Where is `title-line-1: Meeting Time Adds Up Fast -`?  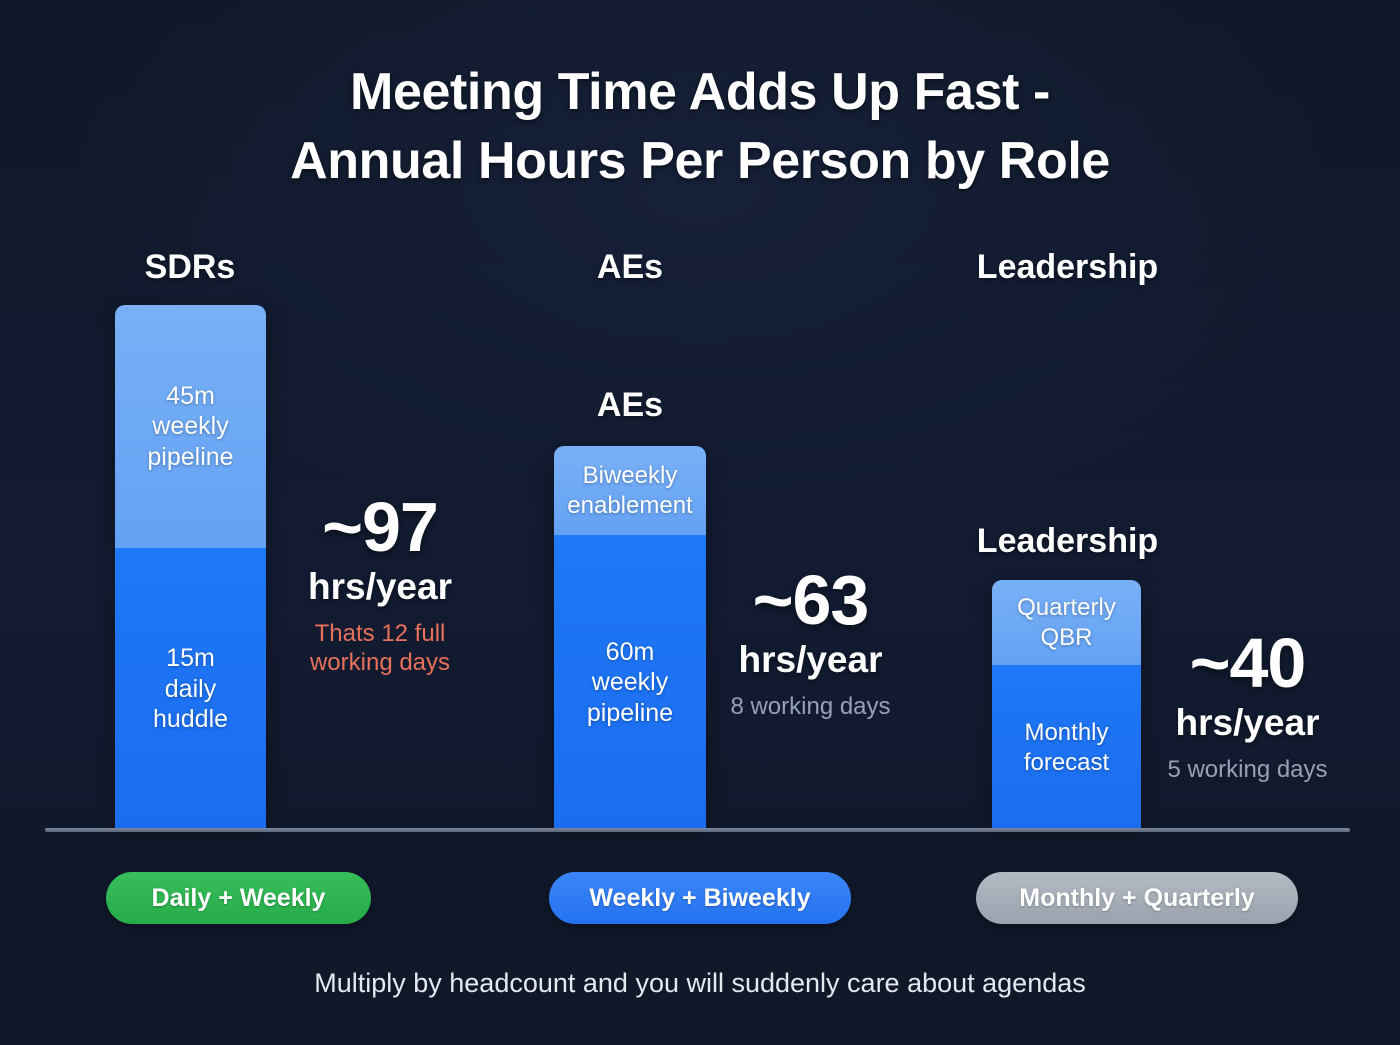 title-line-1: Meeting Time Adds Up Fast - is located at coordinates (700, 92).